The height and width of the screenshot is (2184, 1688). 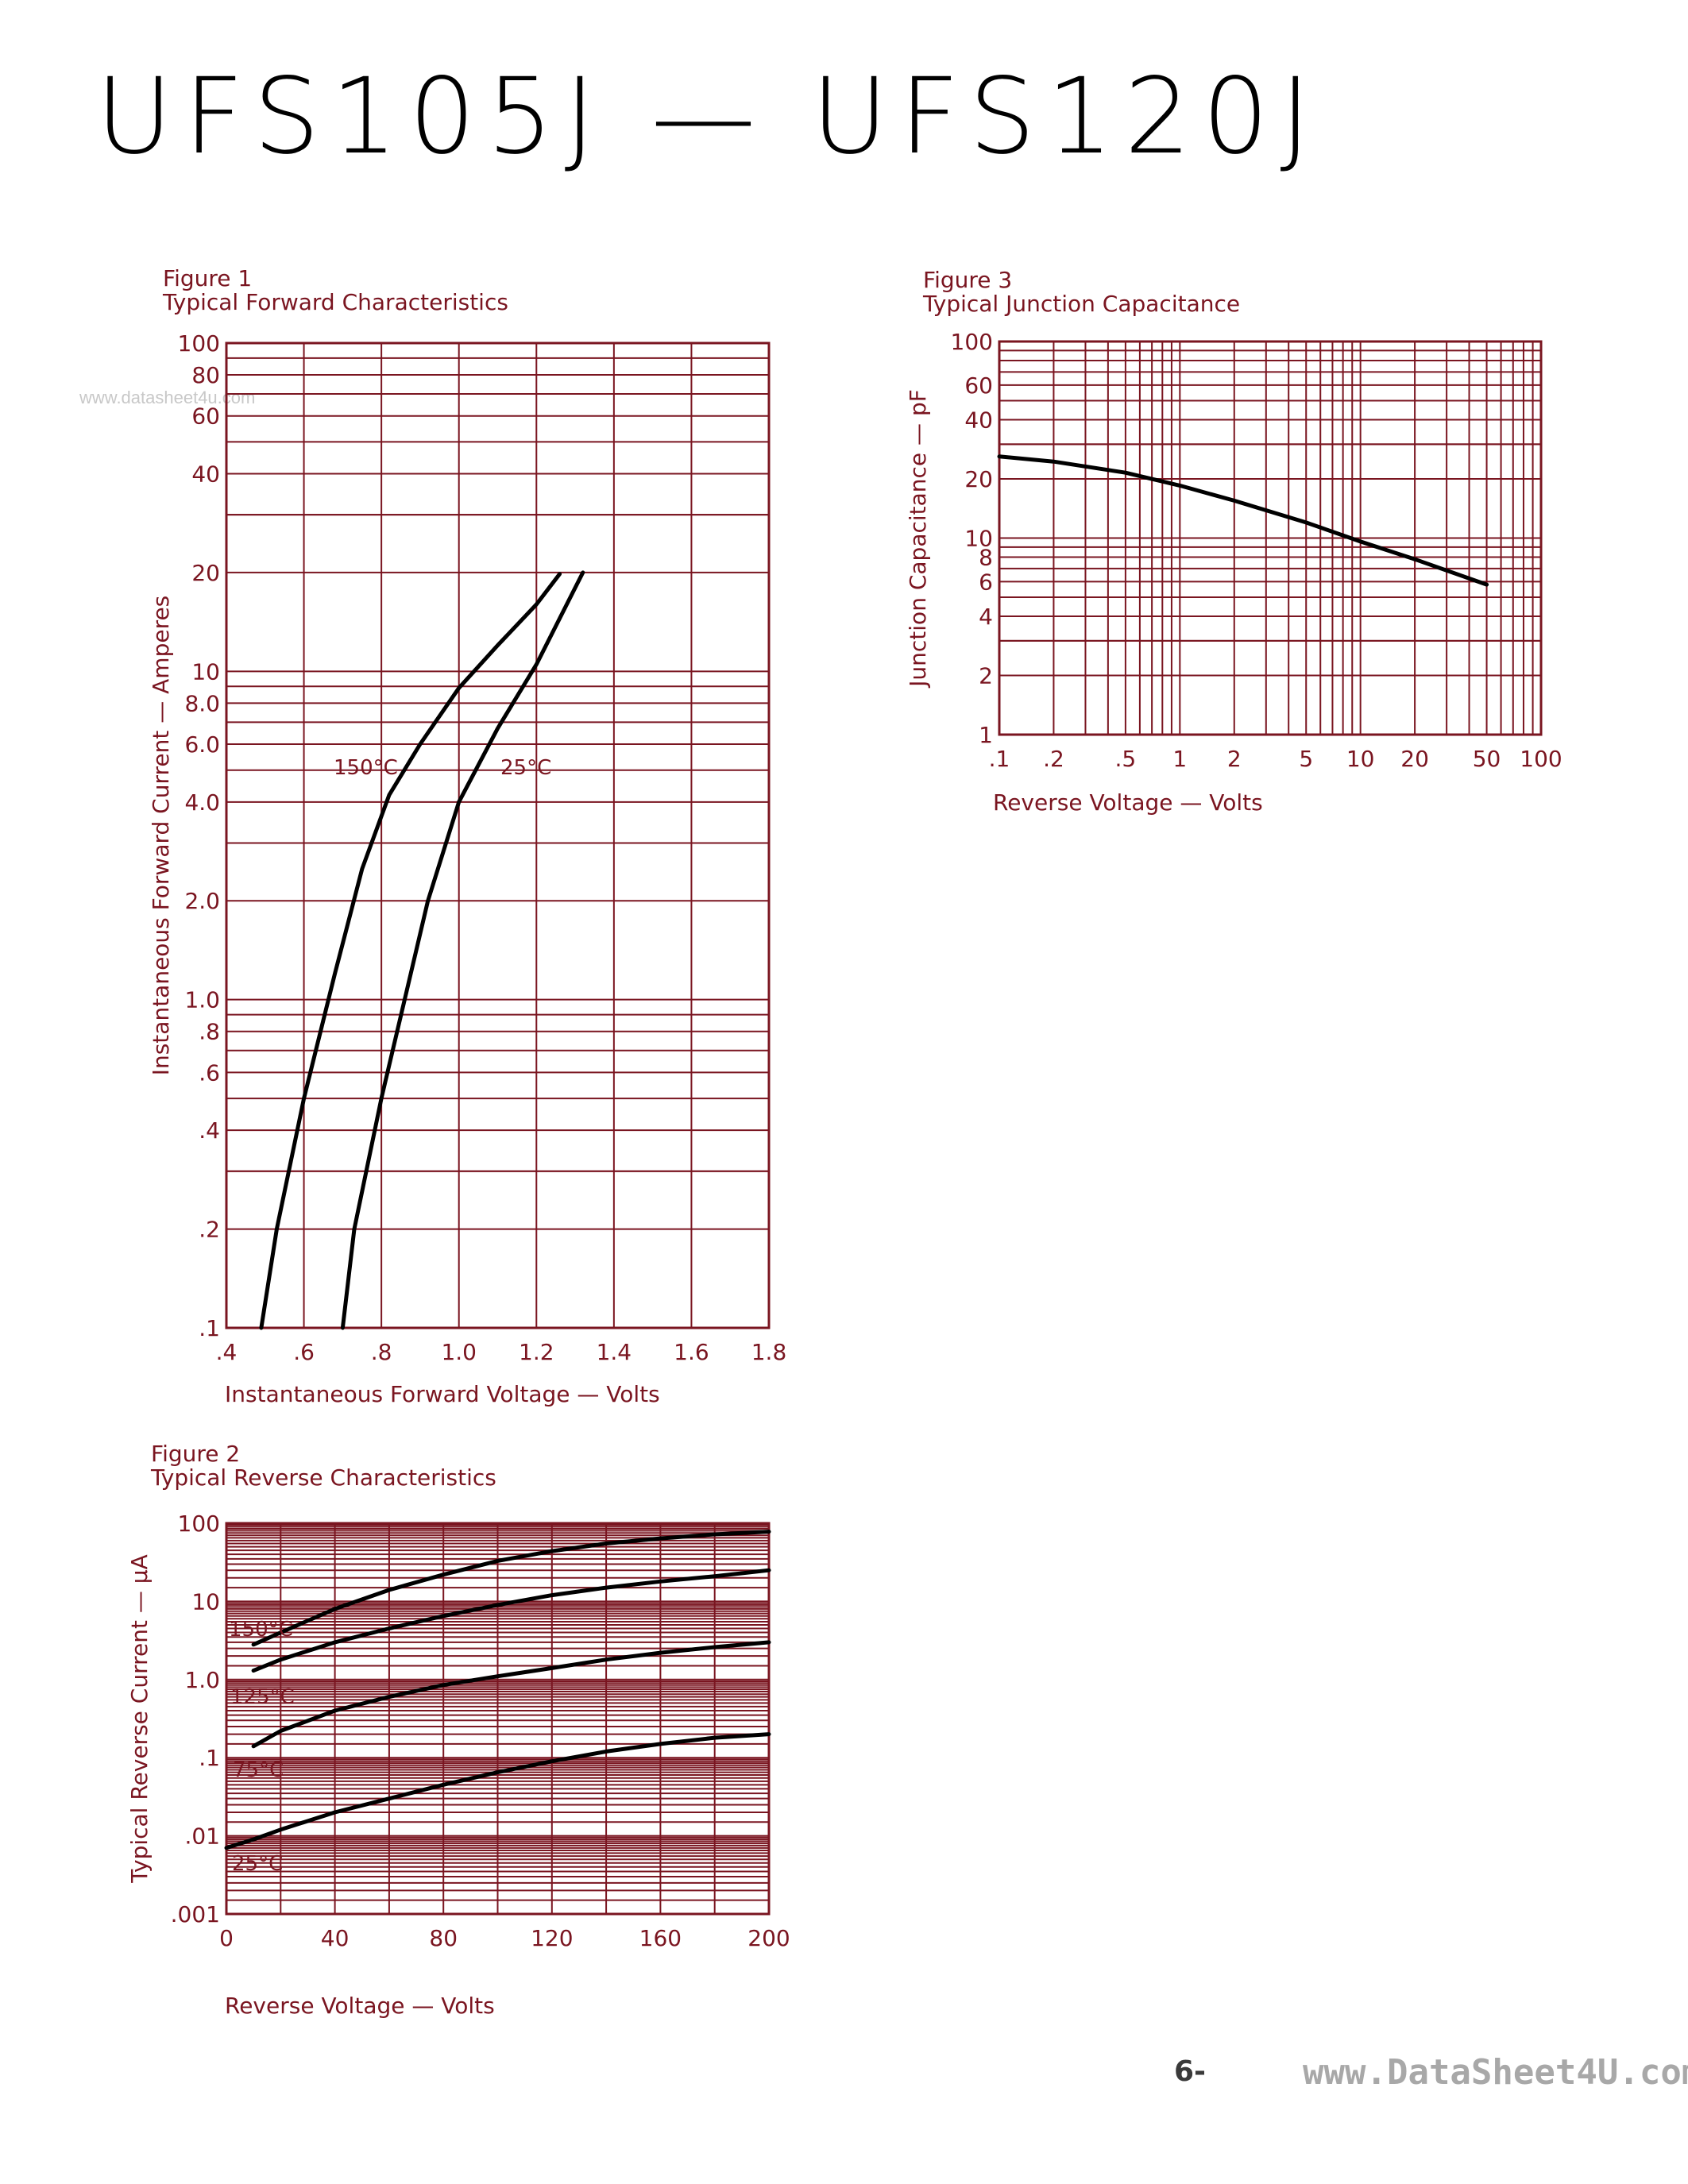 I want to click on figure-label: Figure 2, so click(x=195, y=1454).